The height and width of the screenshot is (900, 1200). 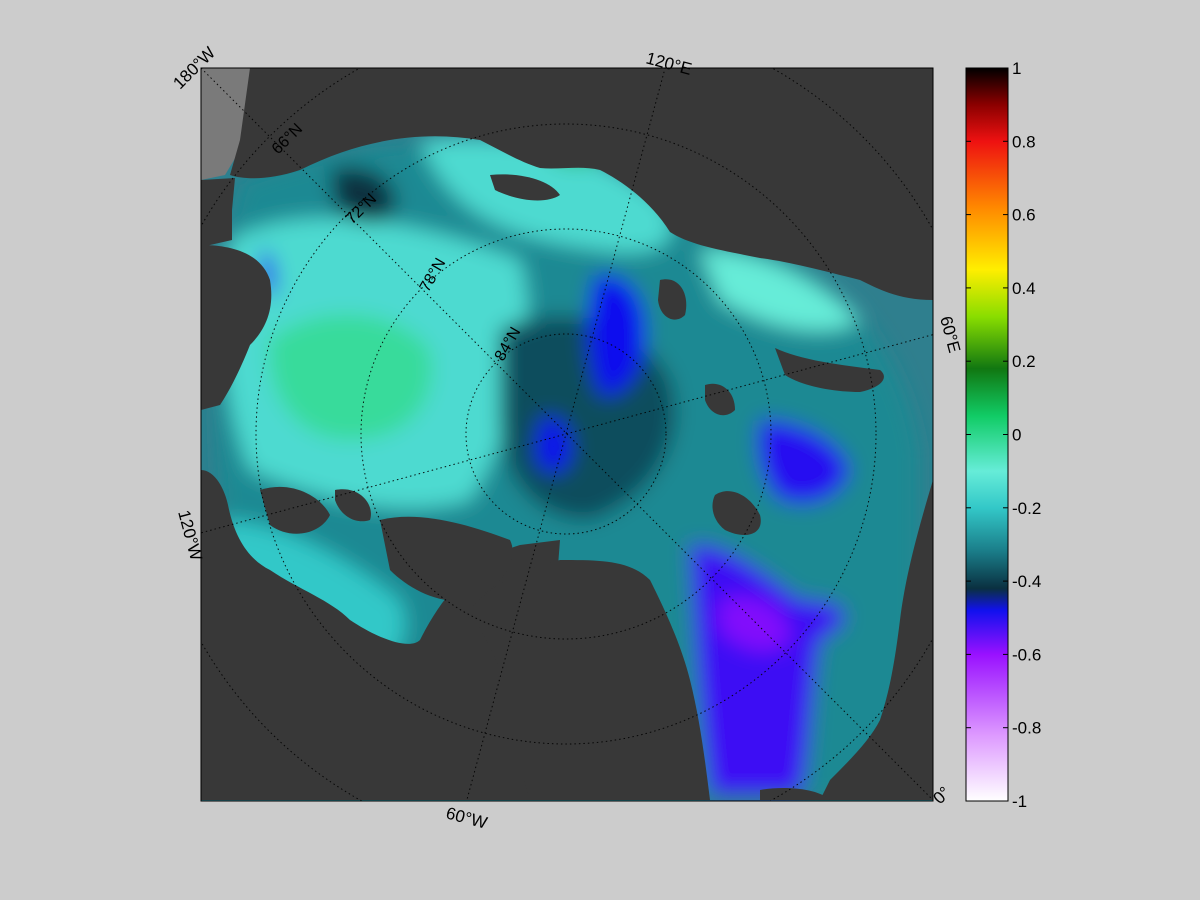 I want to click on colorbar-tick-label: 0.6, so click(x=1024, y=215).